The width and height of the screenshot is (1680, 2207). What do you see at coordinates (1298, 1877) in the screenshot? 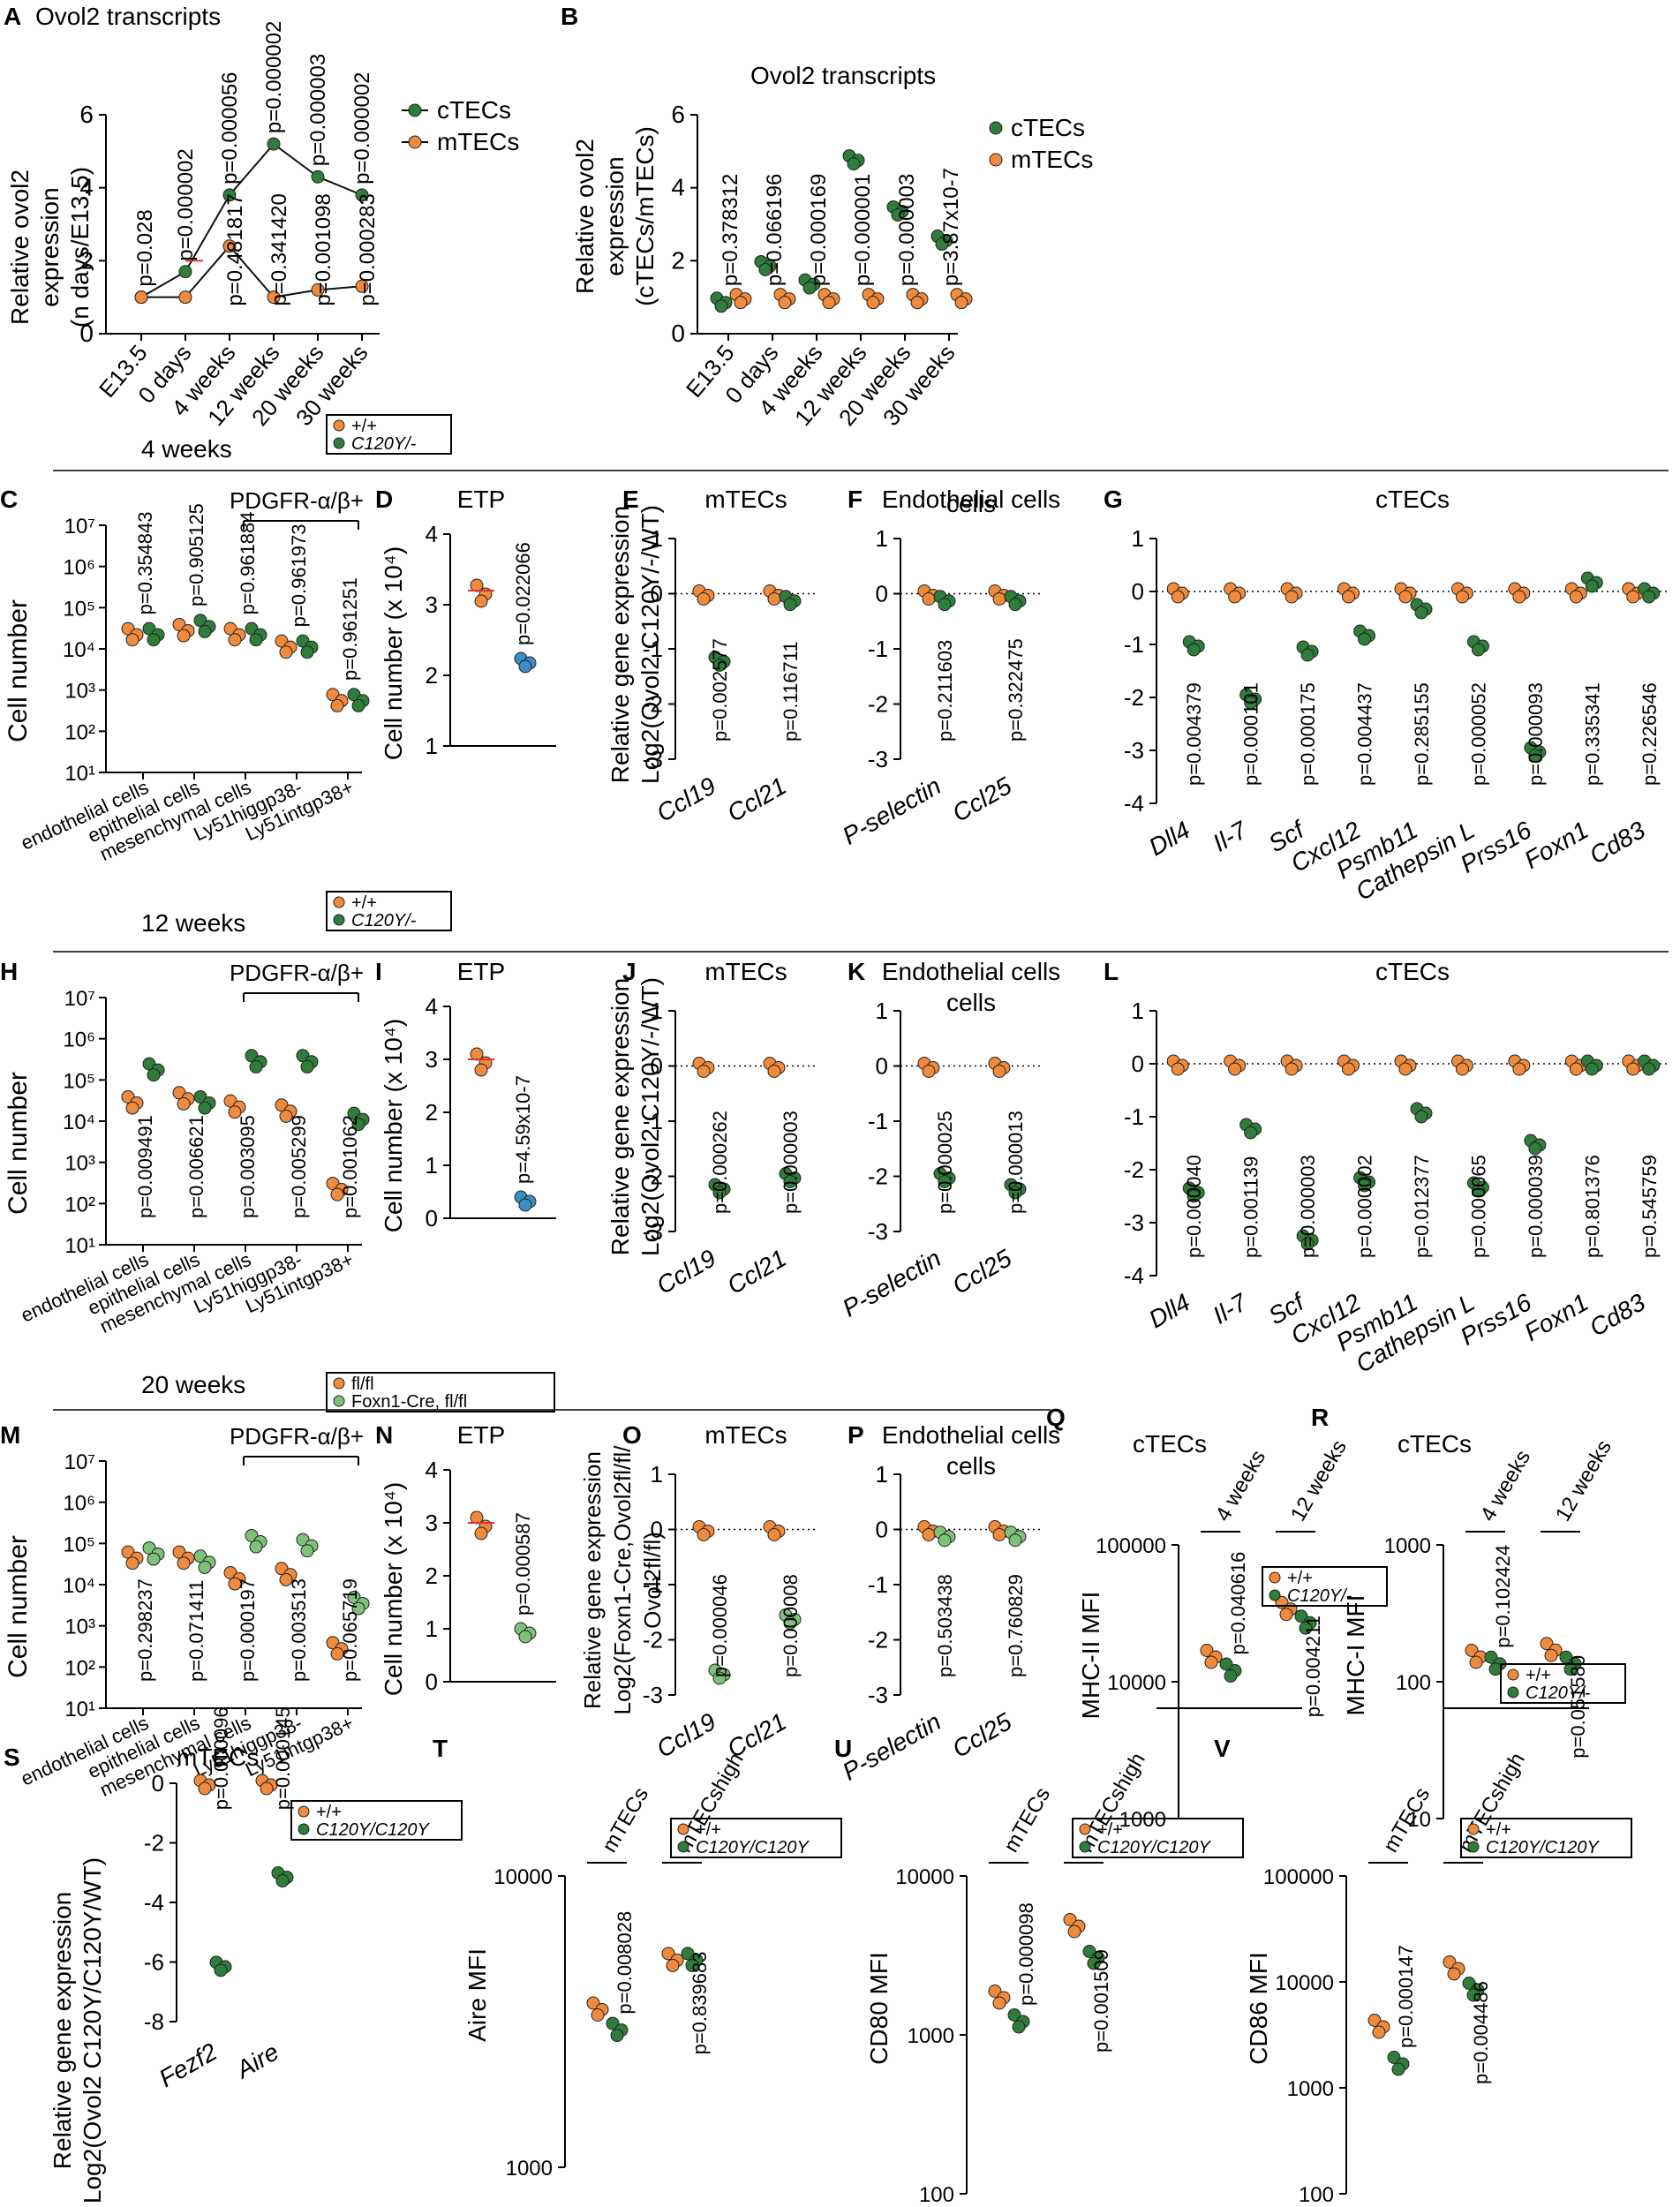
I see `panel-V-ytick-label-0: 100000` at bounding box center [1298, 1877].